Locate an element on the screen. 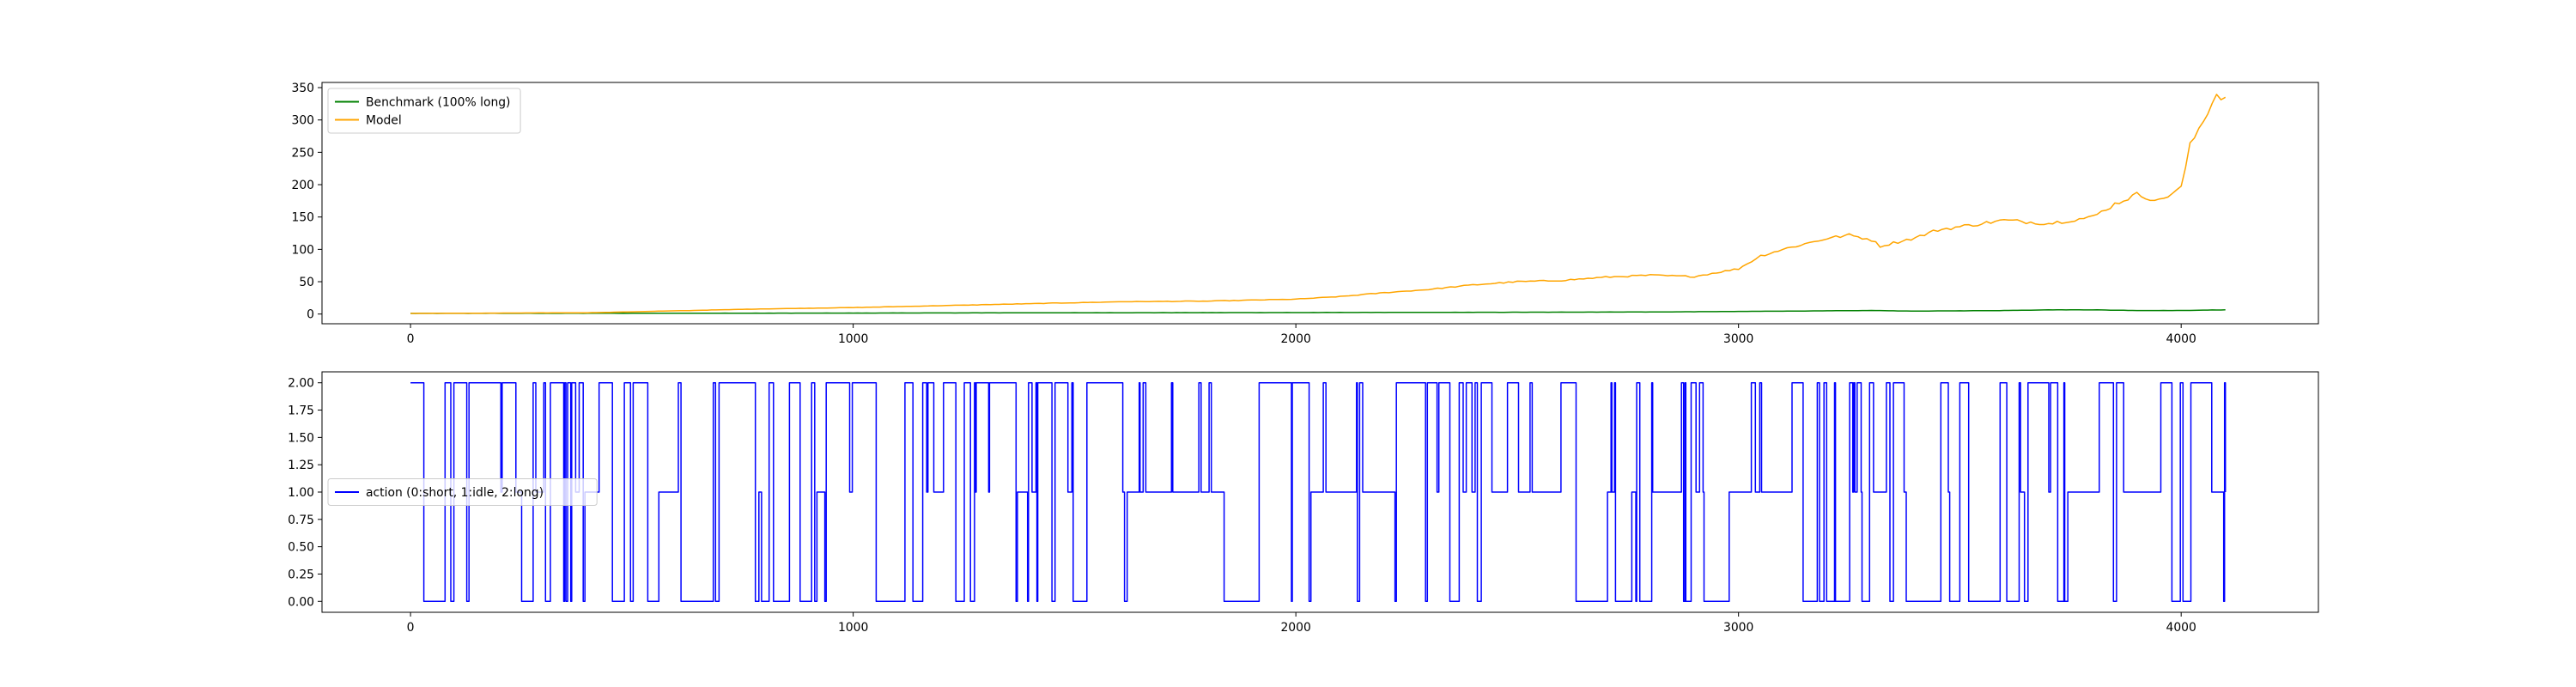  top-chart-legend: Benchmark (100% long) Model is located at coordinates (424, 111).